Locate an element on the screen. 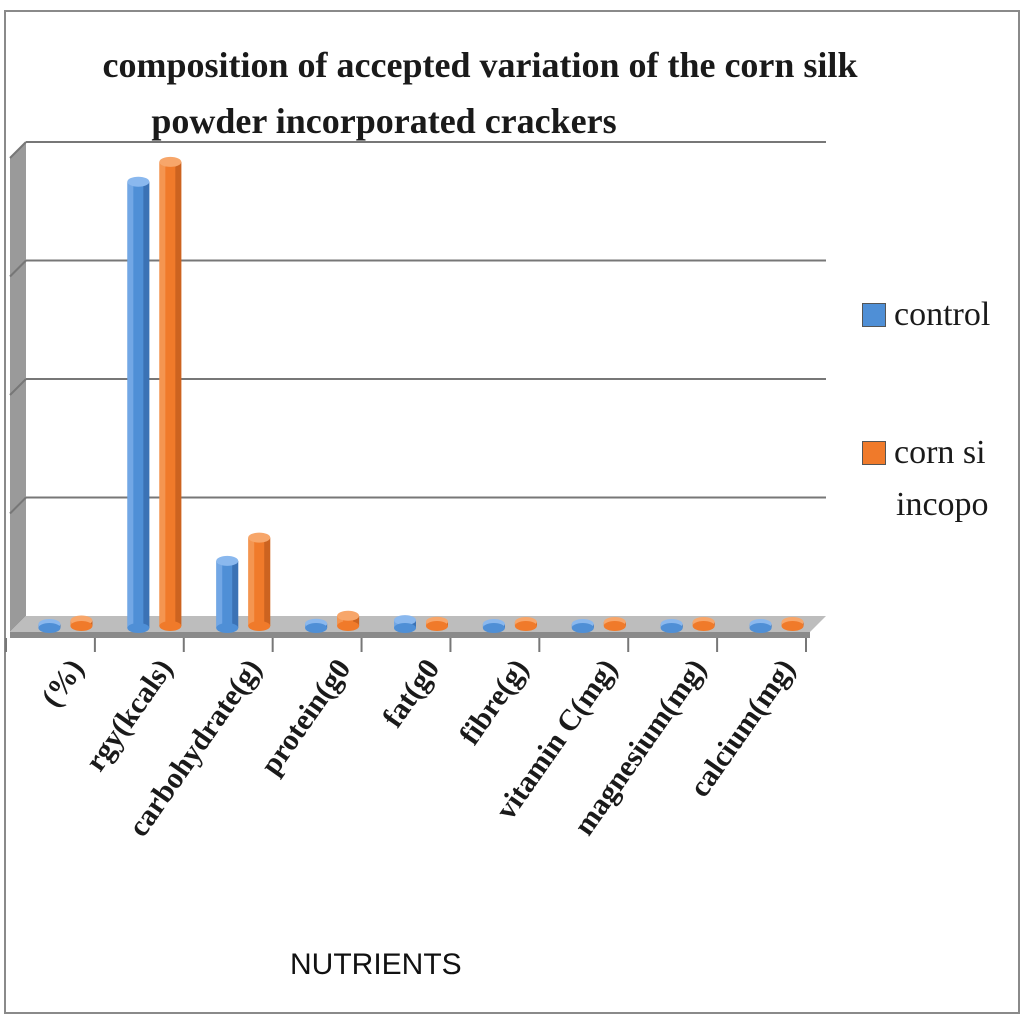 The width and height of the screenshot is (1024, 1024). x-tick-label-5: fibre(g) is located at coordinates (494, 702).